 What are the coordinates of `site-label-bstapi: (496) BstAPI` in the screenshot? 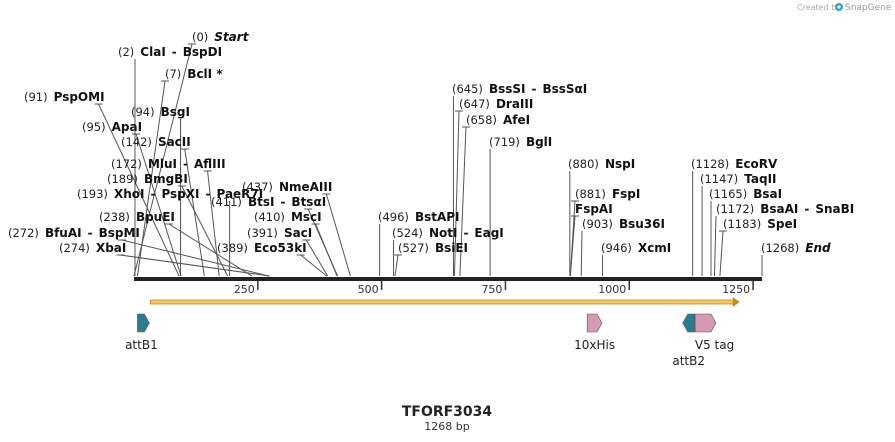 It's located at (419, 217).